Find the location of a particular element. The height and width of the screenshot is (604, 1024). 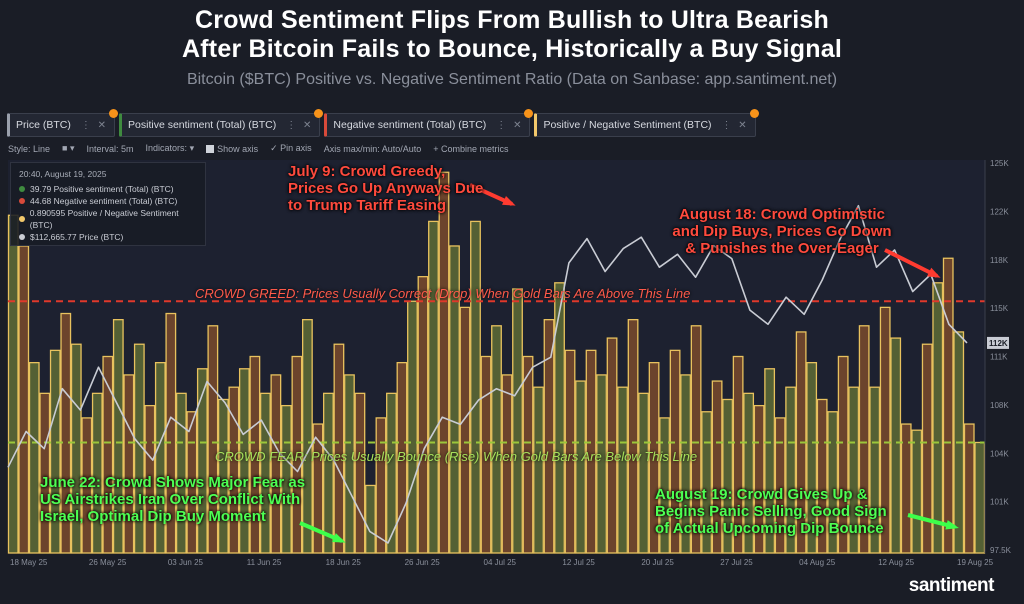

show-axis-toggle: Show axis is located at coordinates (232, 149).